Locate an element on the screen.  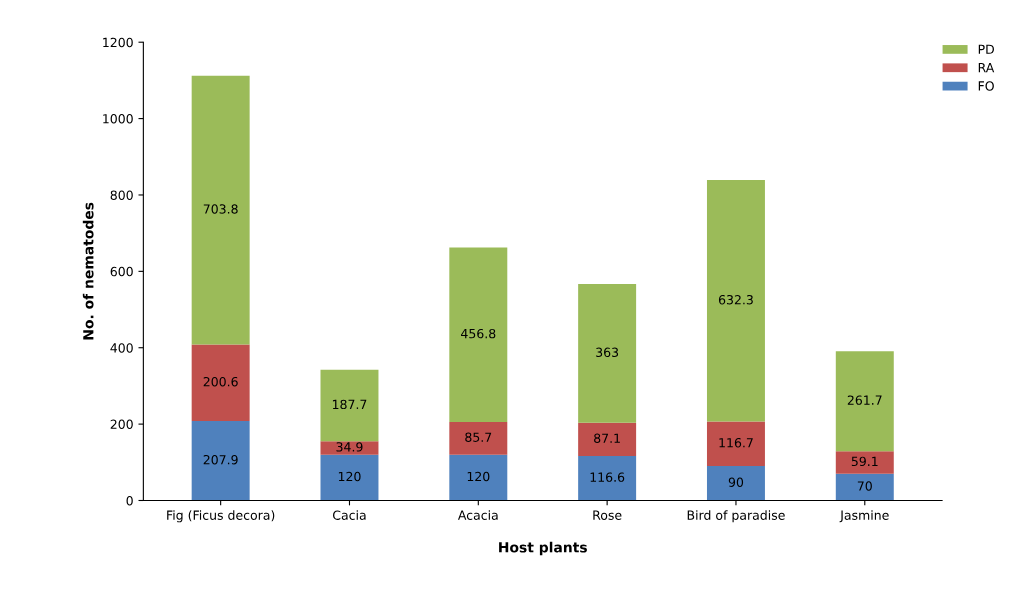
data-label: 59.1 is located at coordinates (864, 461).